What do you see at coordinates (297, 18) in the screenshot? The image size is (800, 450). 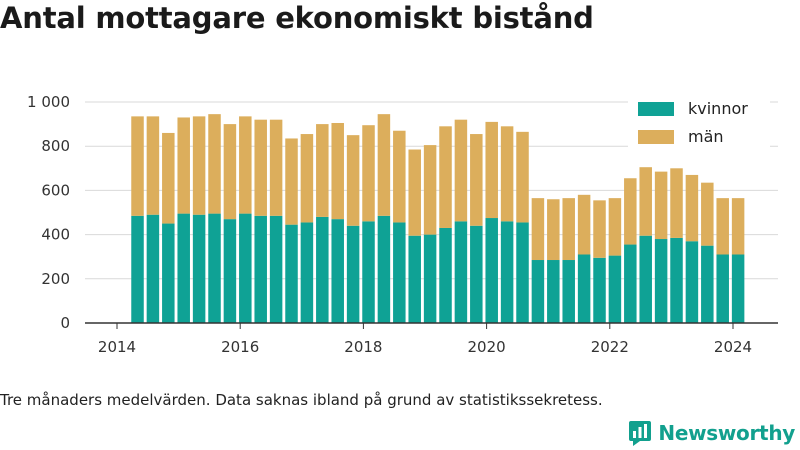 I see `page-title: Antal mottagare ekonomiskt bistånd` at bounding box center [297, 18].